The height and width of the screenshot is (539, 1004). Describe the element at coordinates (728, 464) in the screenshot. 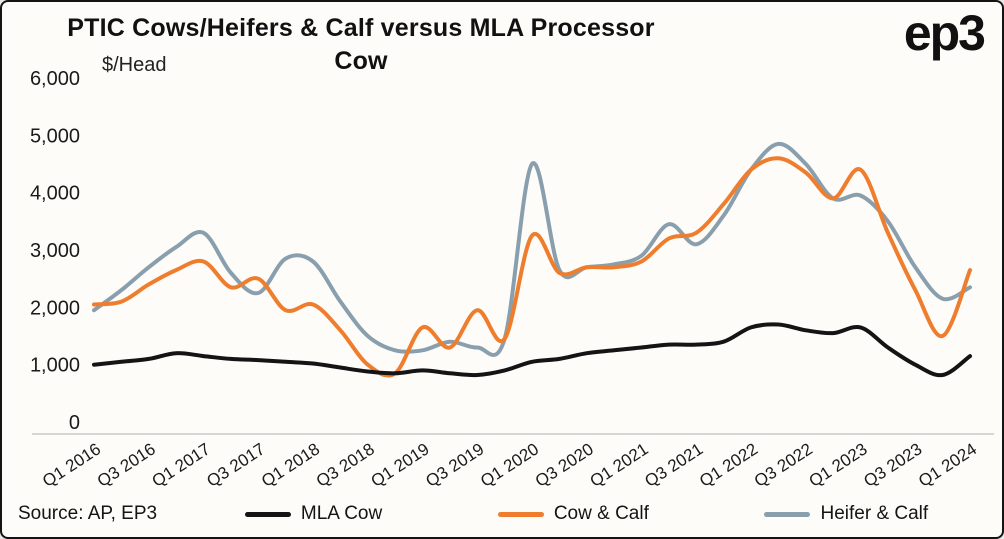

I see `x-tick-label: Q1 2022` at that location.